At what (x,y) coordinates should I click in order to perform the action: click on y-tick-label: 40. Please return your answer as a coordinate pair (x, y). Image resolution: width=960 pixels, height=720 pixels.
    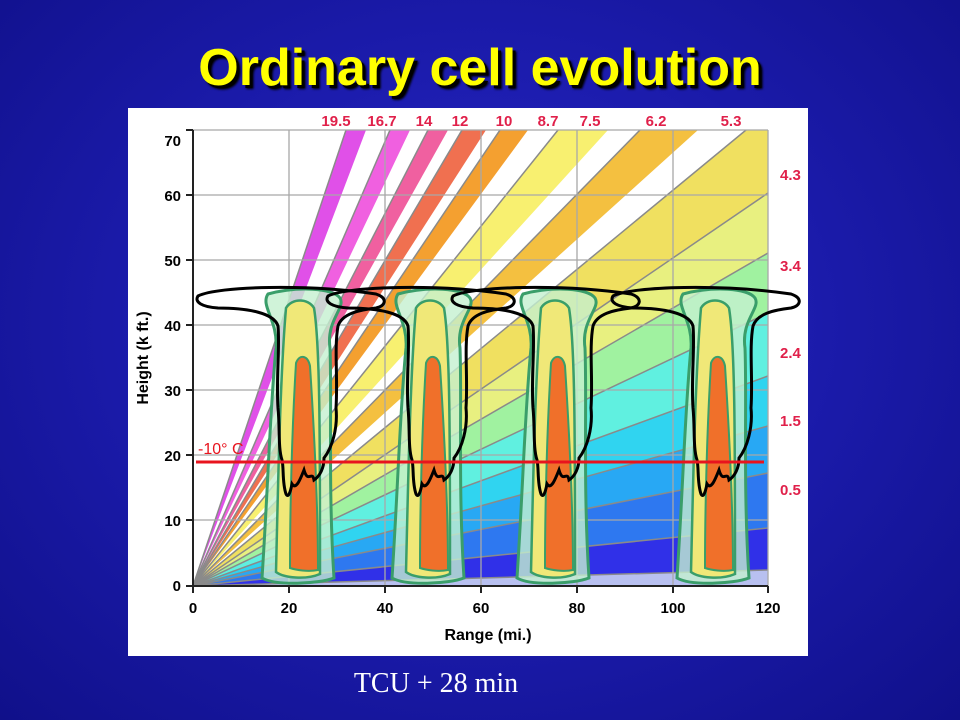
    Looking at the image, I should click on (172, 326).